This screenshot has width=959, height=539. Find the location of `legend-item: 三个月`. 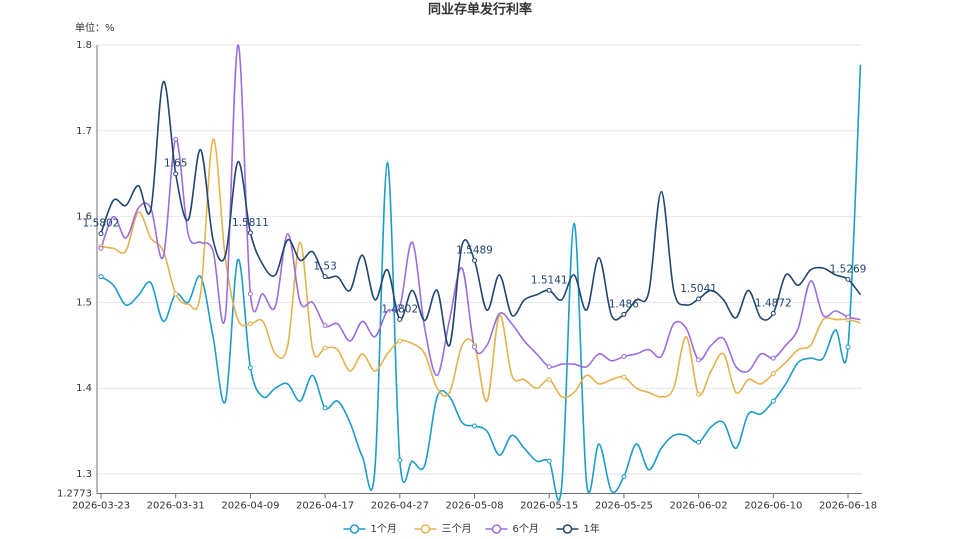

legend-item: 三个月 is located at coordinates (443, 529).